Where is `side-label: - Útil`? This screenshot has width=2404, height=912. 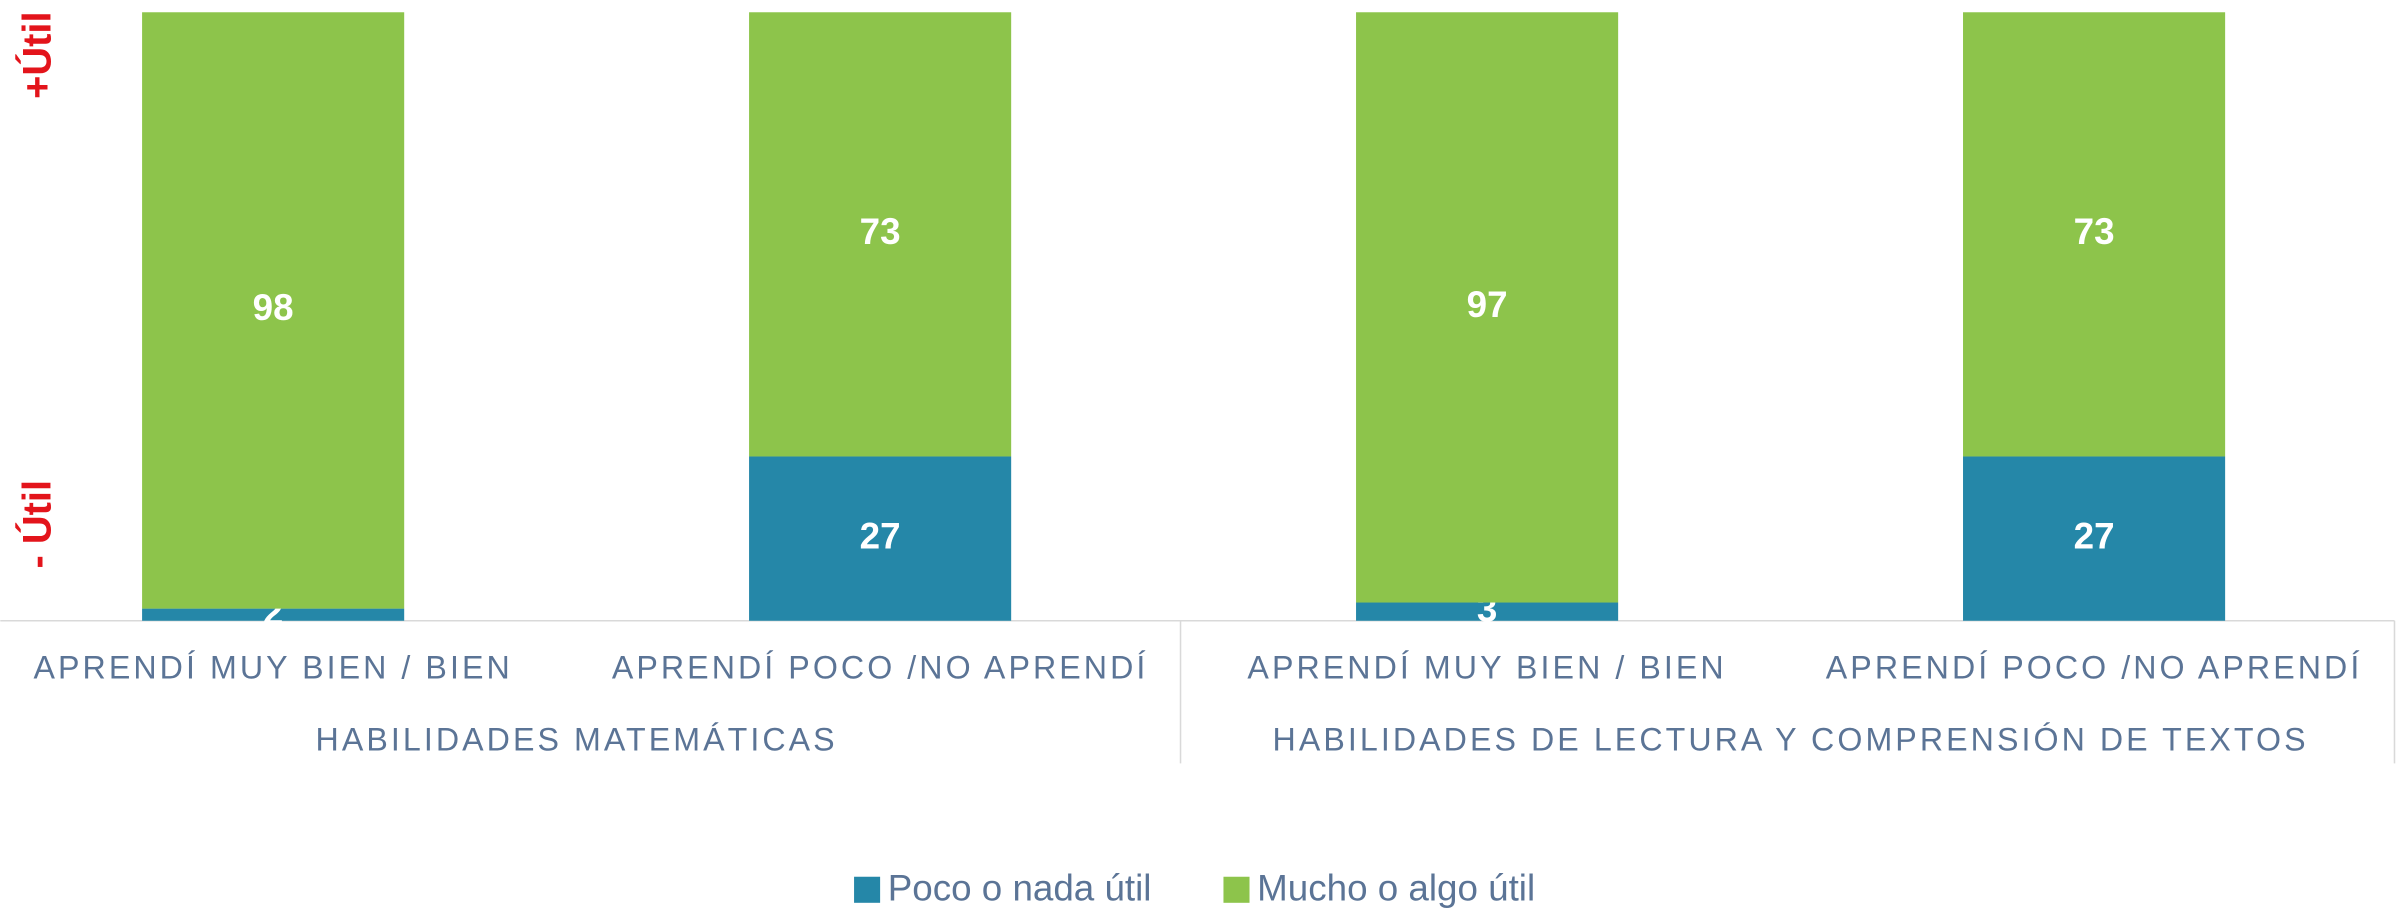
side-label: - Útil is located at coordinates (37, 524).